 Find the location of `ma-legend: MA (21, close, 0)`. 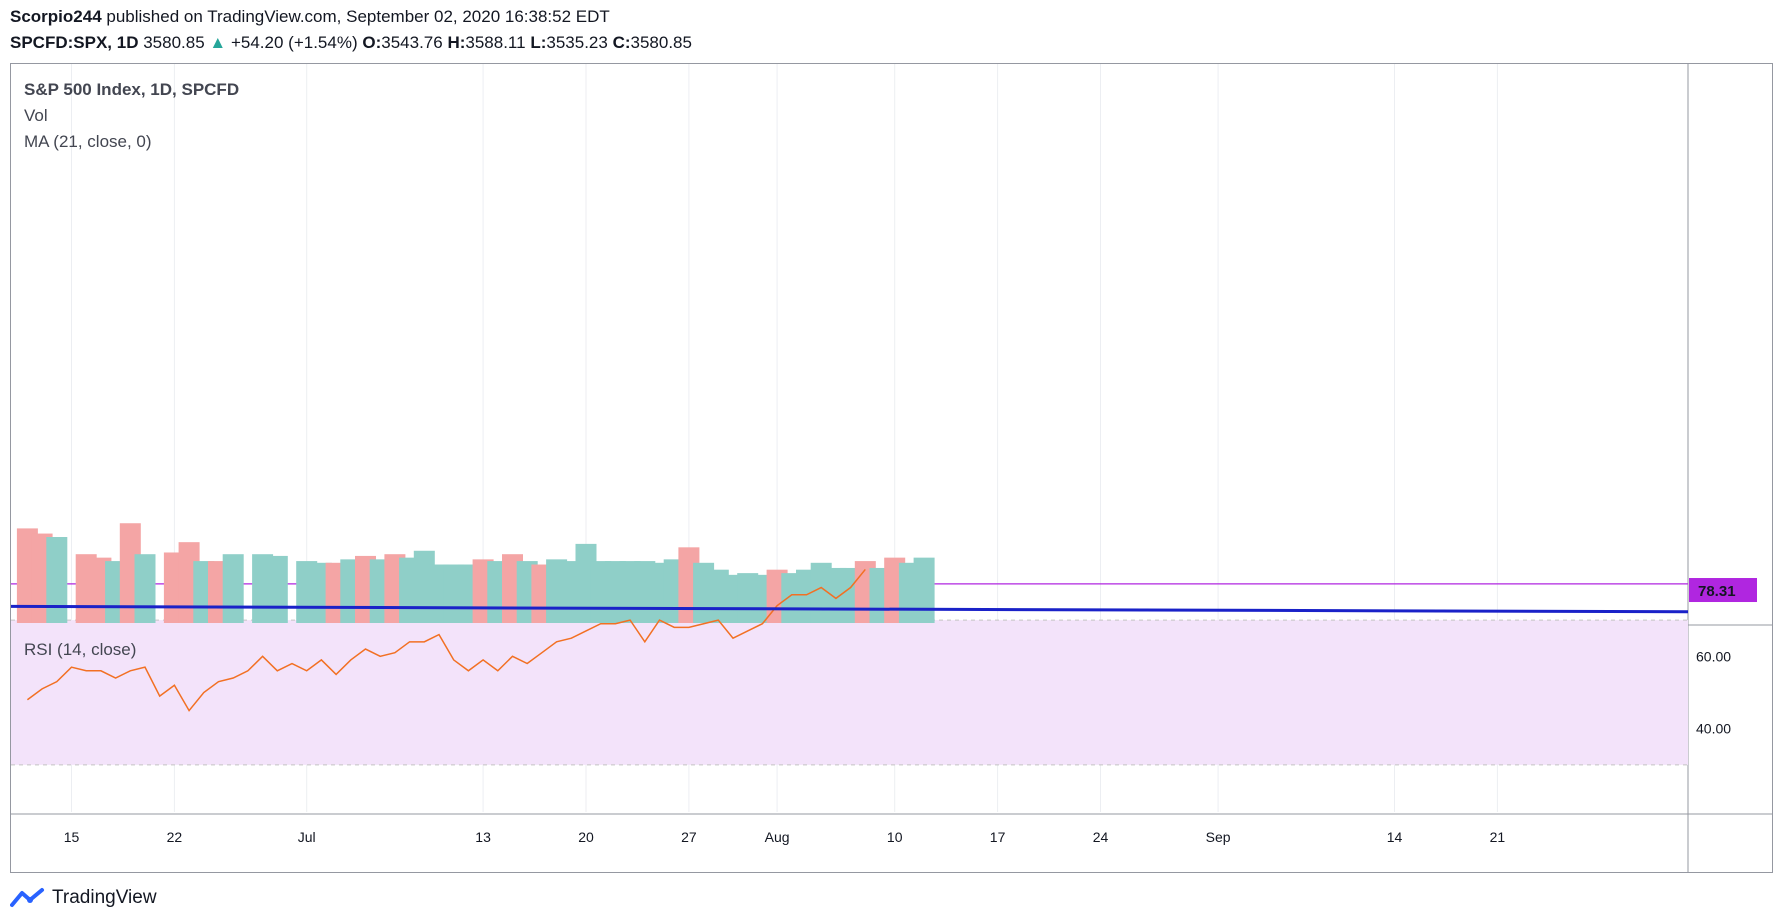

ma-legend: MA (21, close, 0) is located at coordinates (88, 141).